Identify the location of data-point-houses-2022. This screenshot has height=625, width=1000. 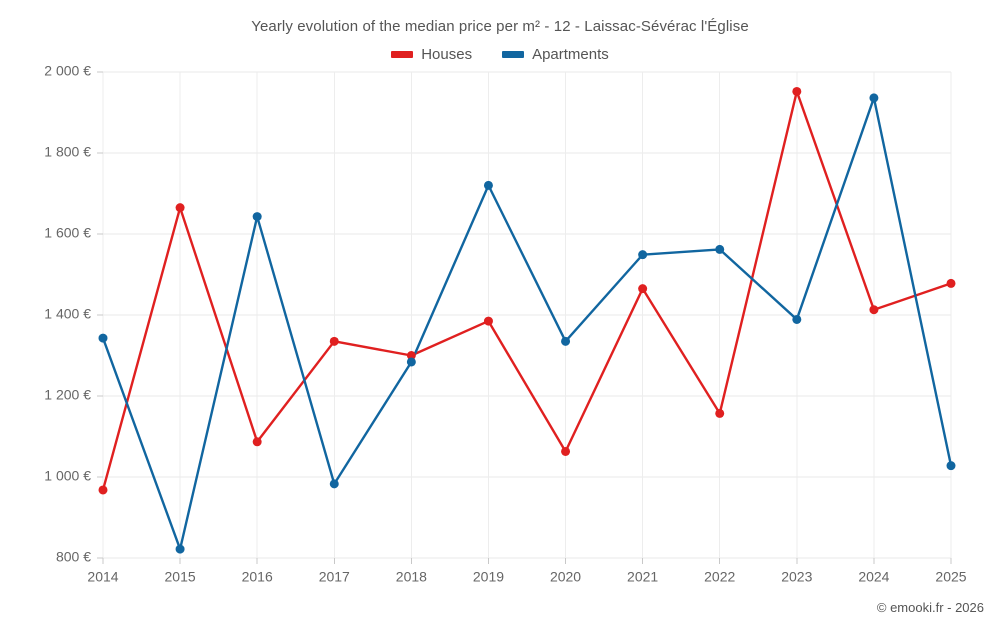
(720, 413).